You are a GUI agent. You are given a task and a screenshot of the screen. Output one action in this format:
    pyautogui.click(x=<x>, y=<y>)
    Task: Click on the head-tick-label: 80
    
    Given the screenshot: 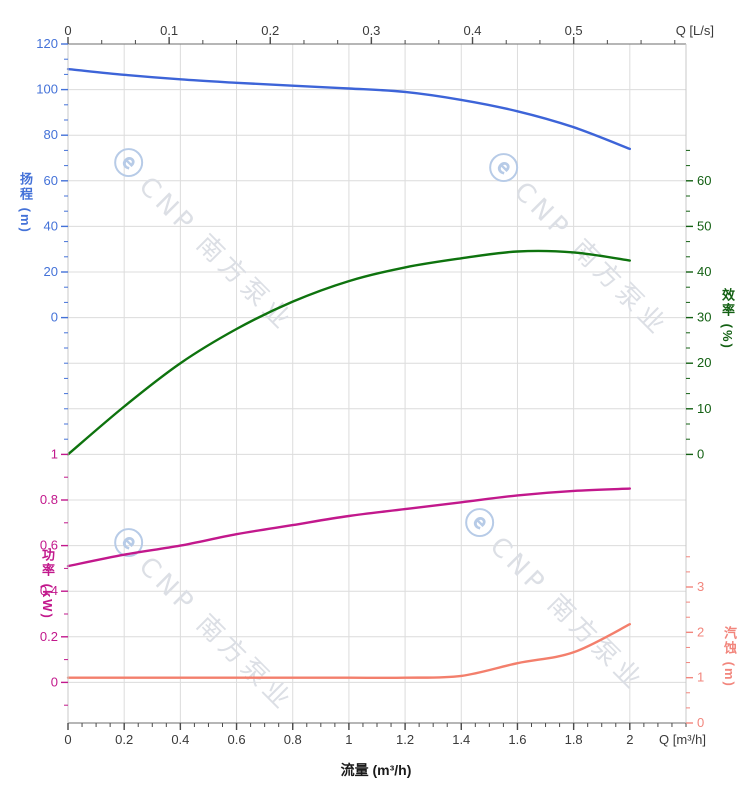 What is the action you would take?
    pyautogui.click(x=51, y=134)
    